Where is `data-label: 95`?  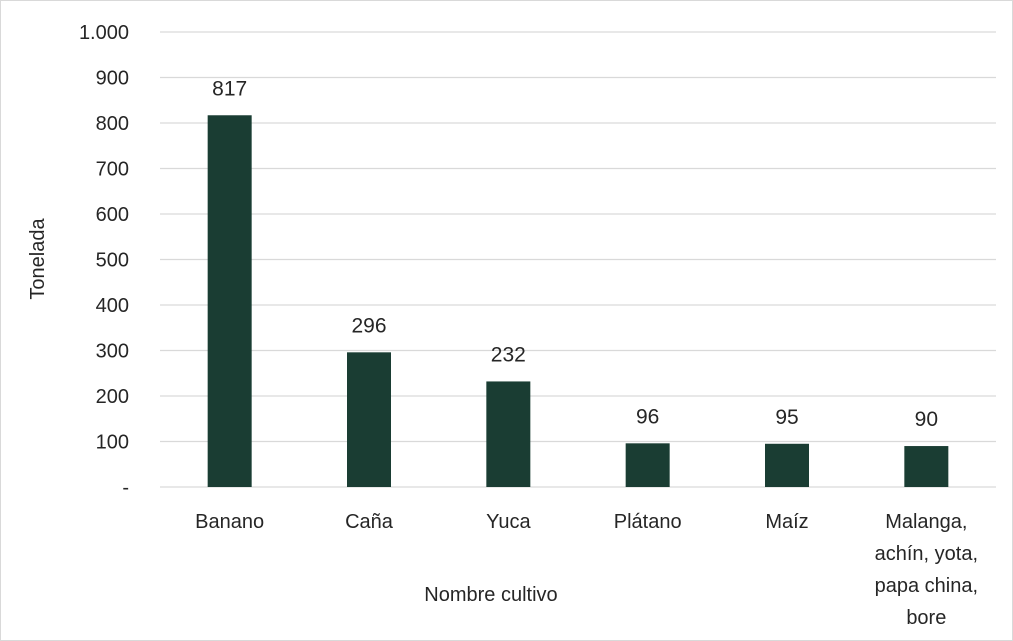
data-label: 95 is located at coordinates (786, 417).